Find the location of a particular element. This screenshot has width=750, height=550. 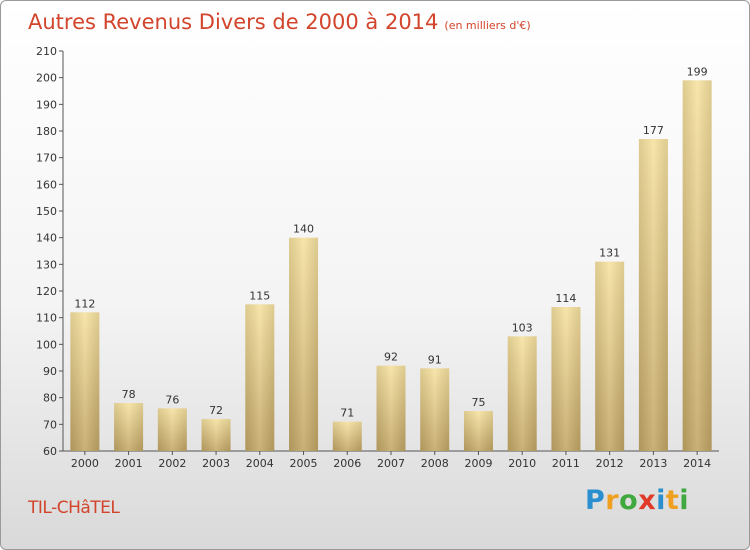

chart-unit: (en milliers d'€) is located at coordinates (487, 25).